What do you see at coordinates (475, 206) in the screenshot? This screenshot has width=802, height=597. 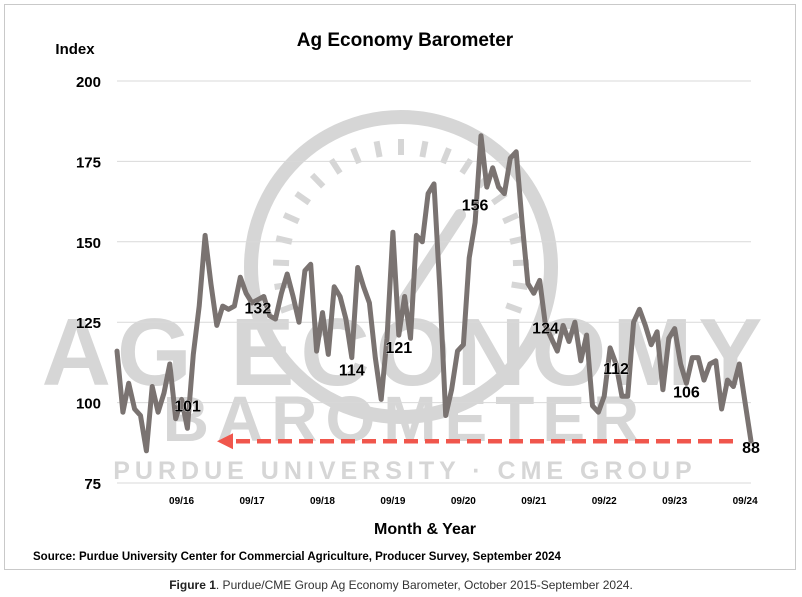 I see `data-label: 156` at bounding box center [475, 206].